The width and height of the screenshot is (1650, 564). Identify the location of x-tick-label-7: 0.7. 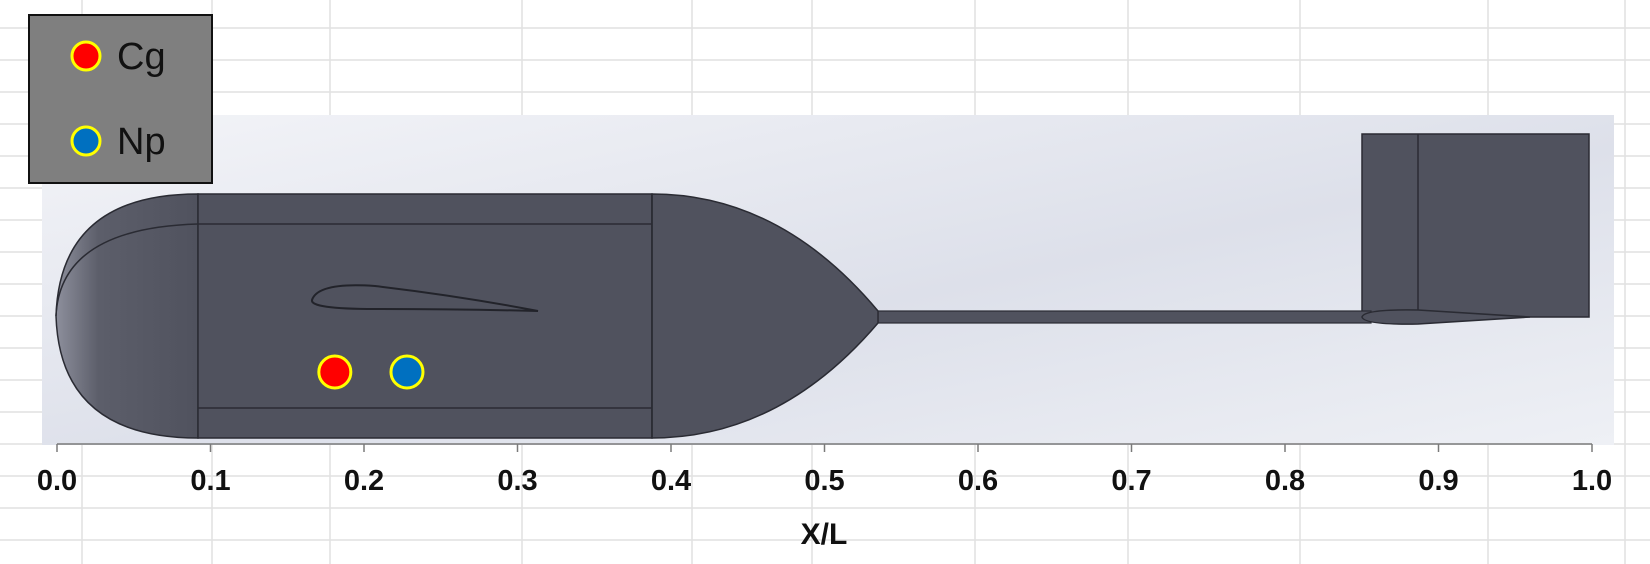
(1131, 481).